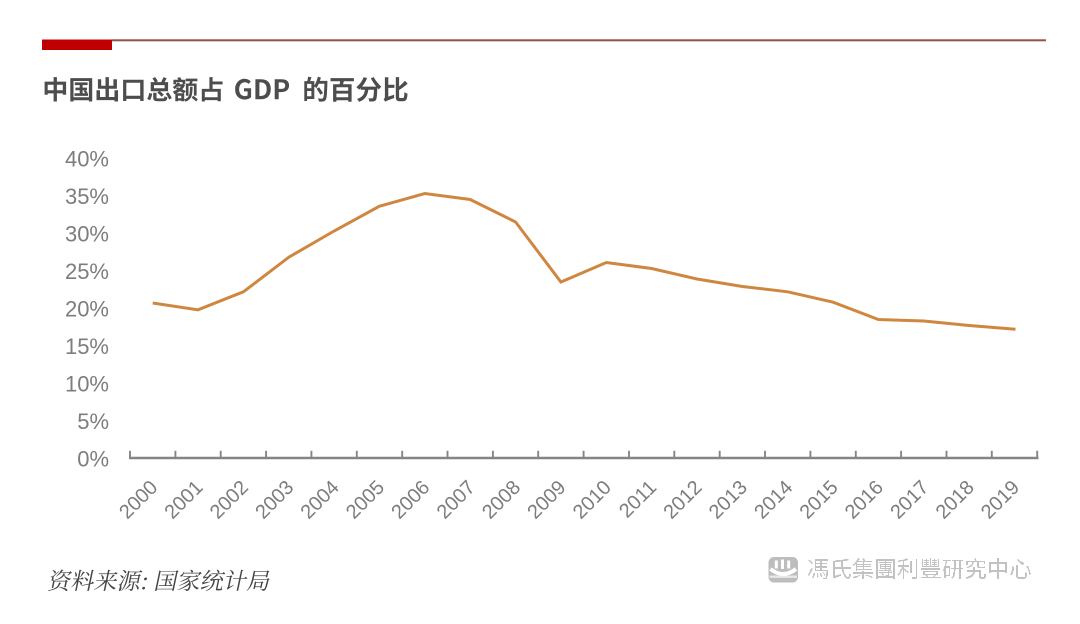  Describe the element at coordinates (87, 196) in the screenshot. I see `svg-text: 35%` at that location.